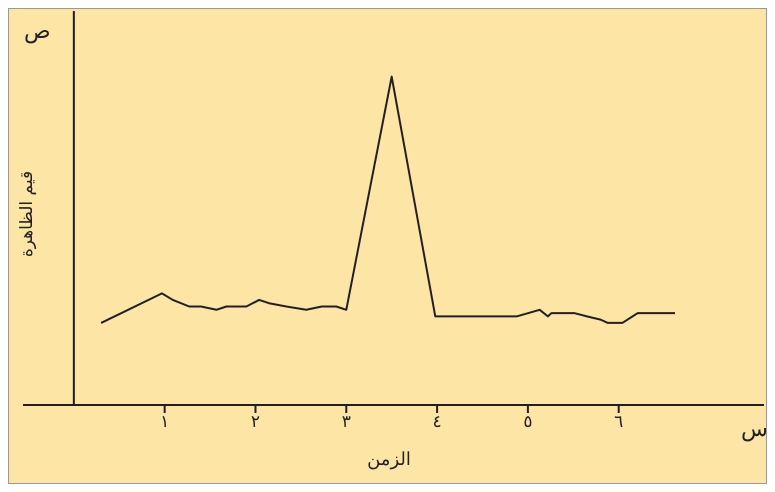  I want to click on x-tick-label: ٣, so click(346, 422).